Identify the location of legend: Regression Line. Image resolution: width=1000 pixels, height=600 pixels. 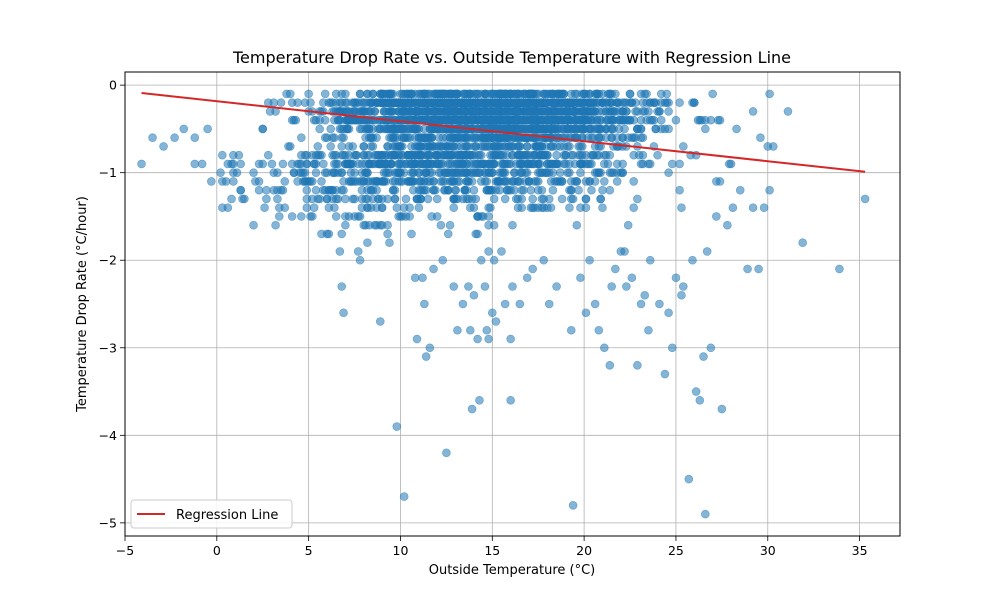
(211, 514).